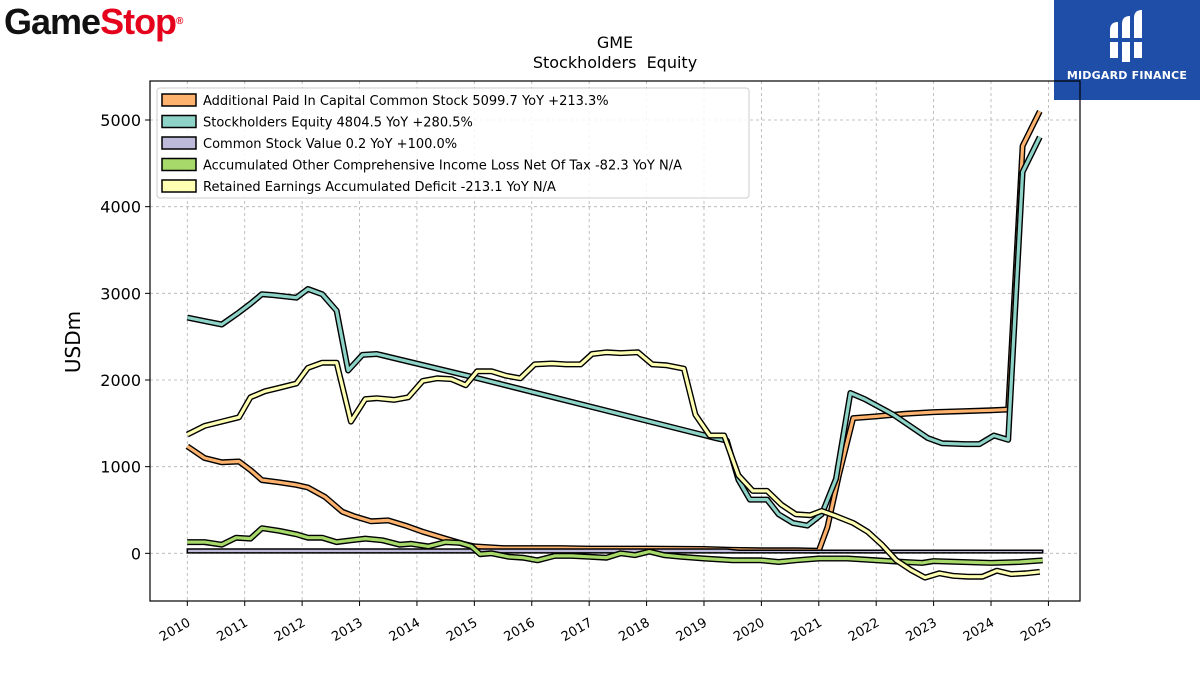 The image size is (1200, 675). What do you see at coordinates (290, 630) in the screenshot?
I see `x-tick-label: 2012` at bounding box center [290, 630].